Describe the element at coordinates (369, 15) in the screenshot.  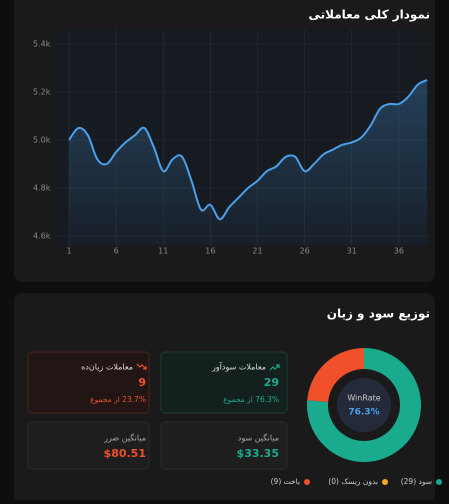
I see `line-title: نمودار کلی معاملاتی` at that location.